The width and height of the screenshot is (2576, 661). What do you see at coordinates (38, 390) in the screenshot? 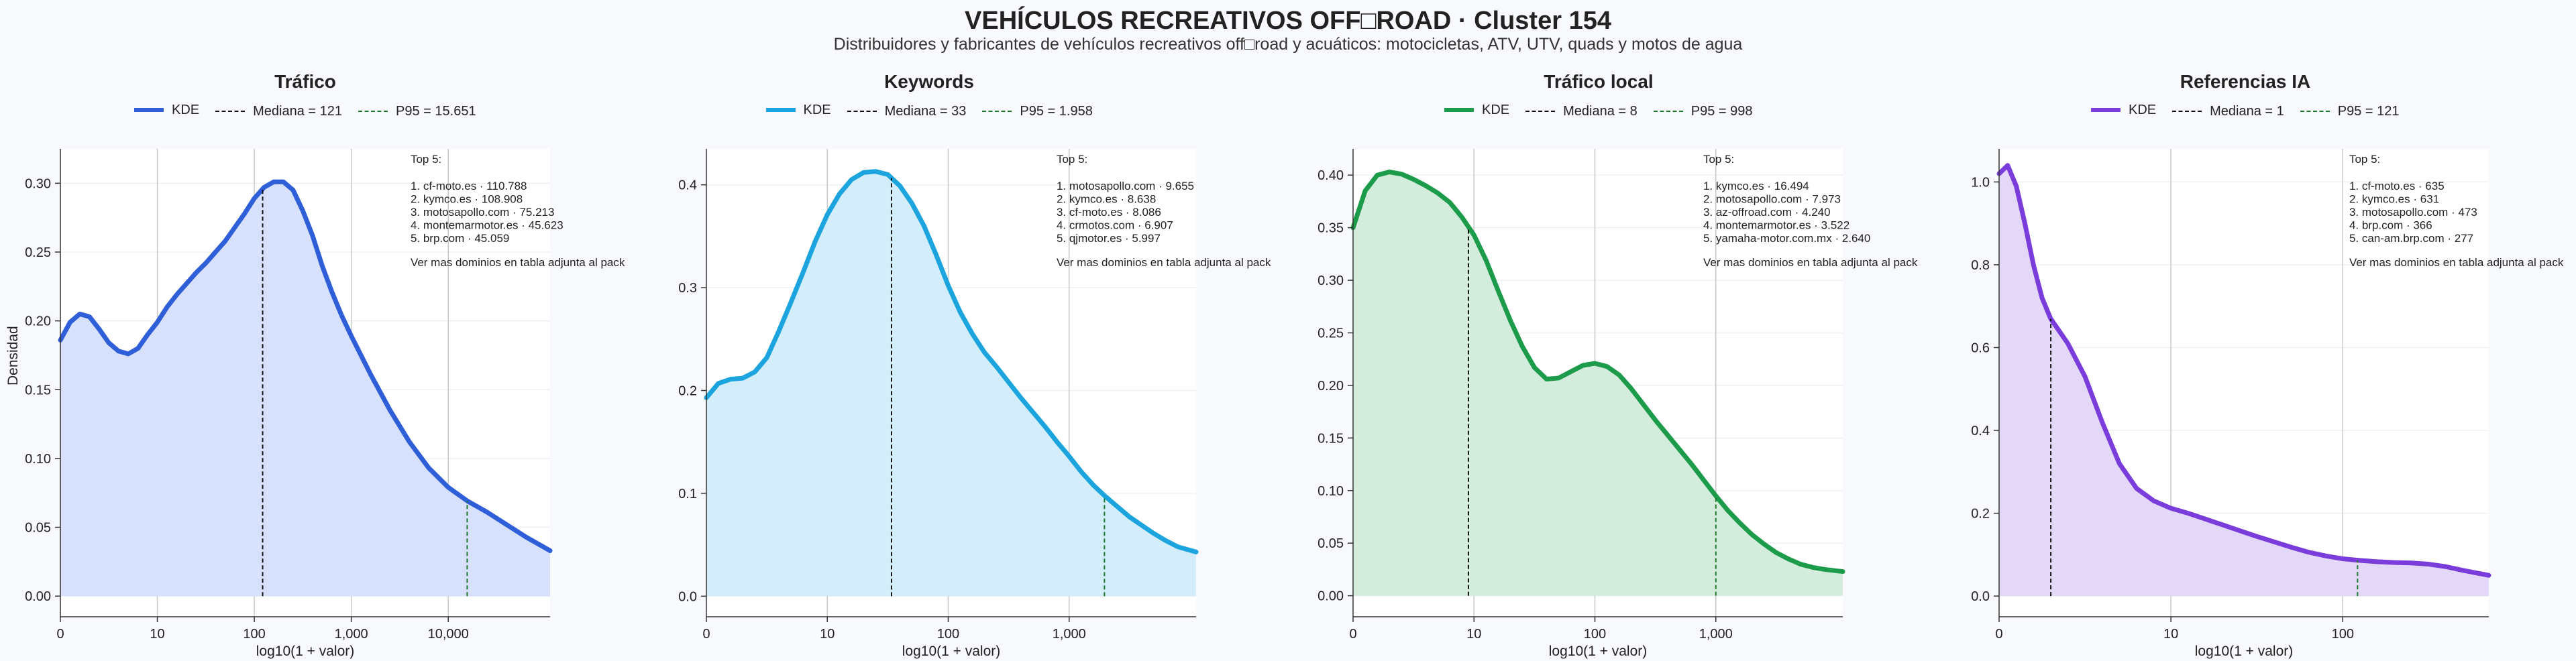
I see `y-tick-label: 0.15` at bounding box center [38, 390].